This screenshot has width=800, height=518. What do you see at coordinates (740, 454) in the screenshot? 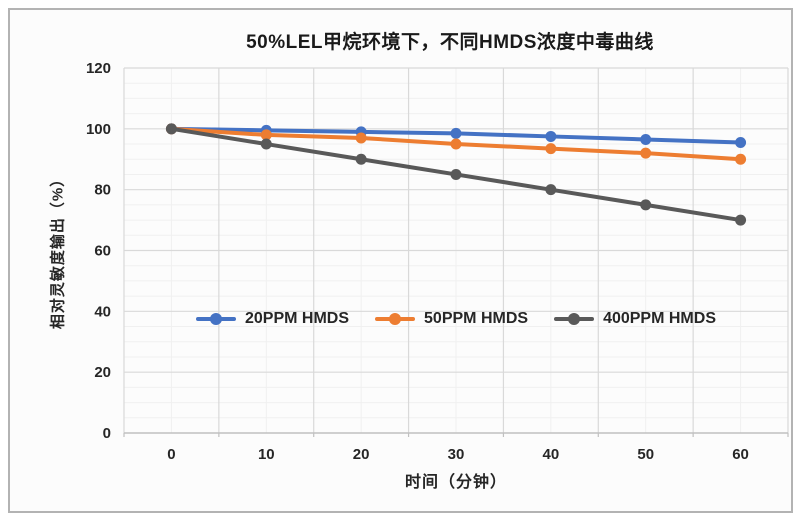
I see `x-tick-label: 60` at bounding box center [740, 454].